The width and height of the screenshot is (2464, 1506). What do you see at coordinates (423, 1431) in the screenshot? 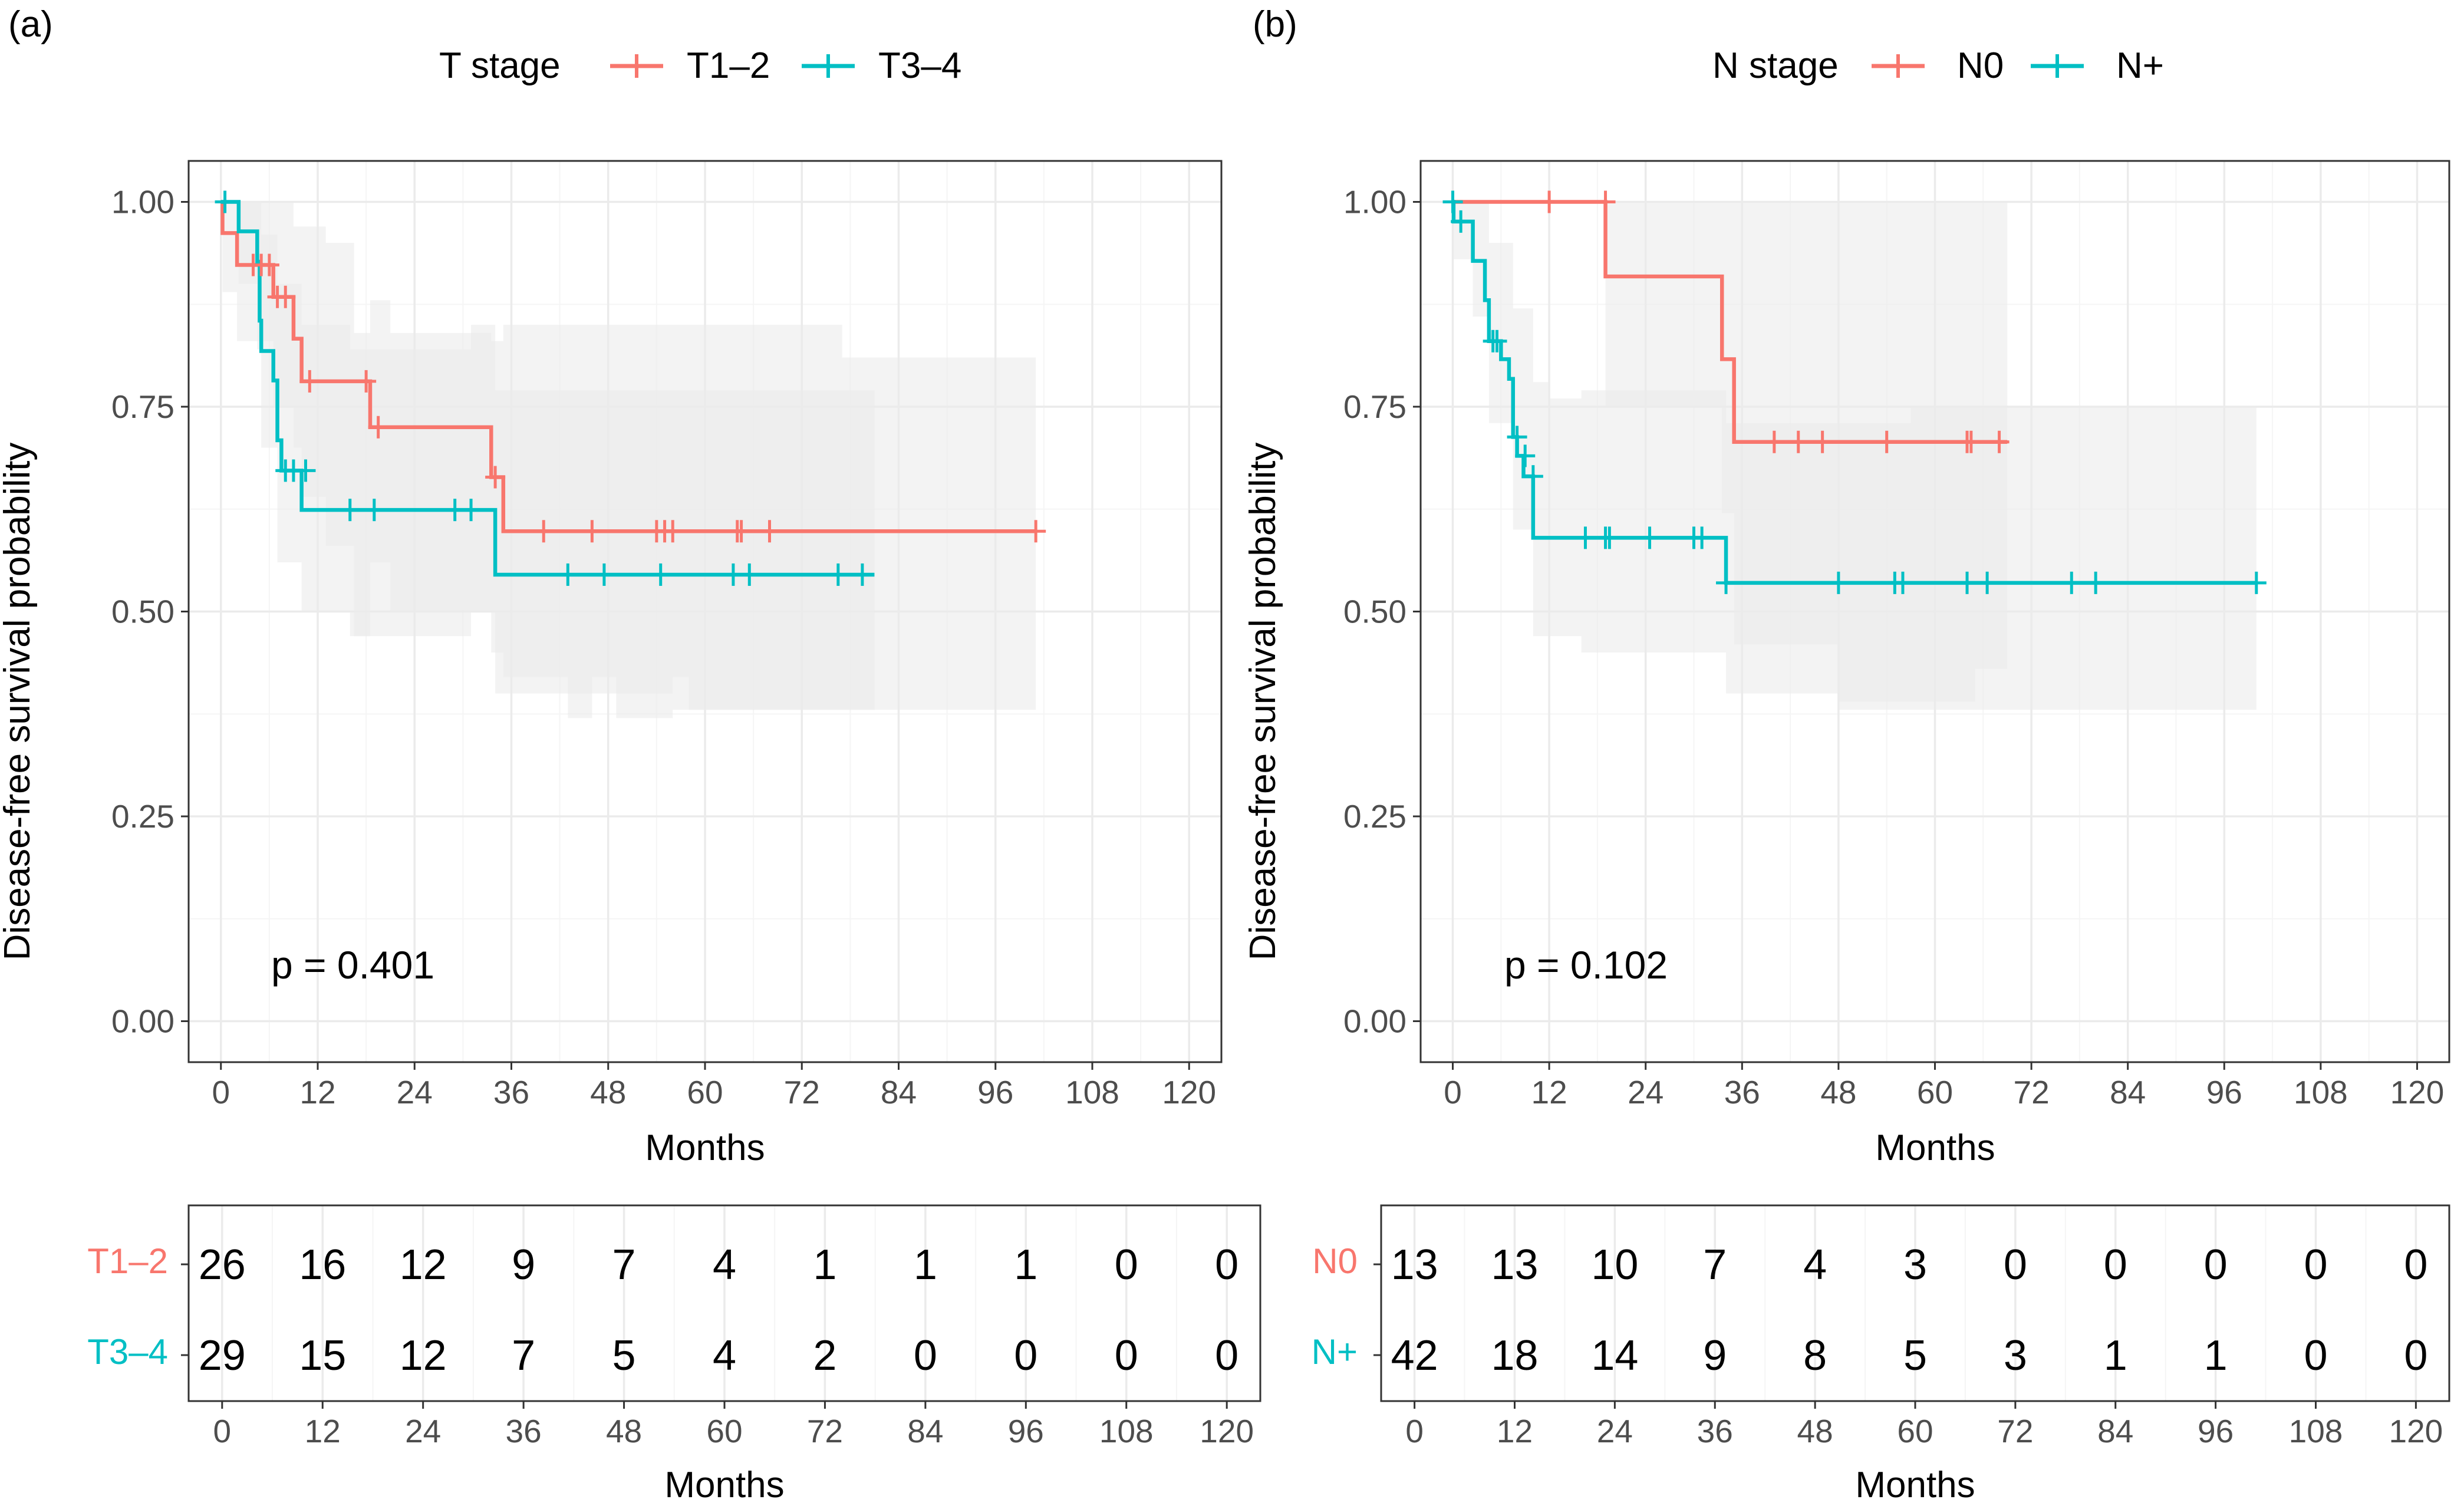
I see `risk-x-tick-label: 24` at bounding box center [423, 1431].